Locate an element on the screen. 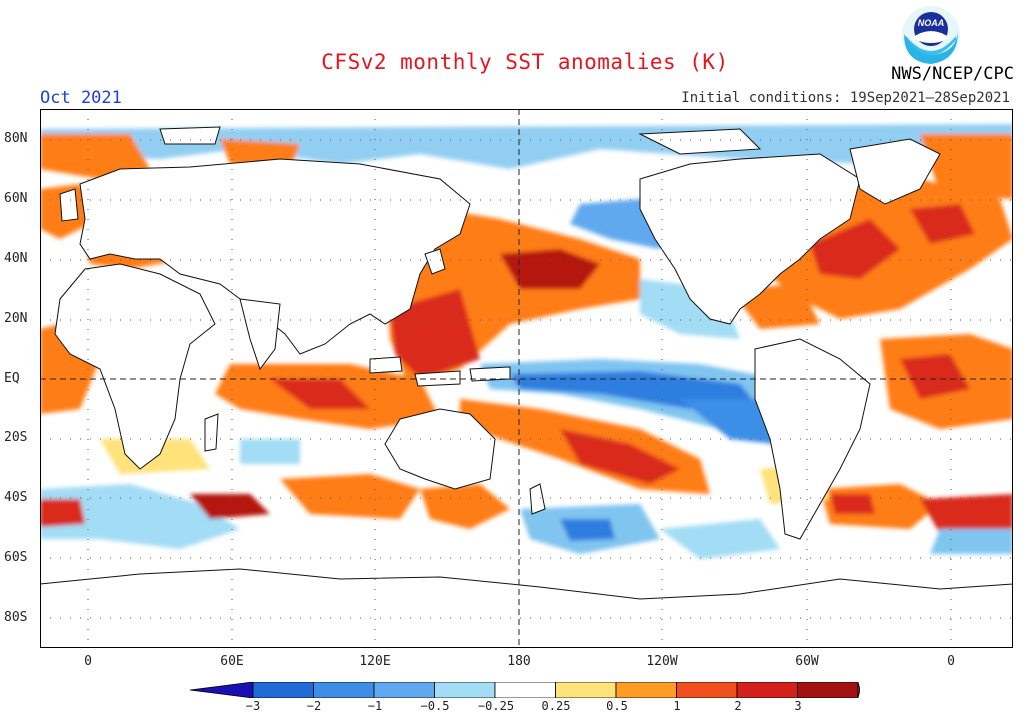 This screenshot has height=720, width=1024. lon-label-0-east: 0 is located at coordinates (951, 661).